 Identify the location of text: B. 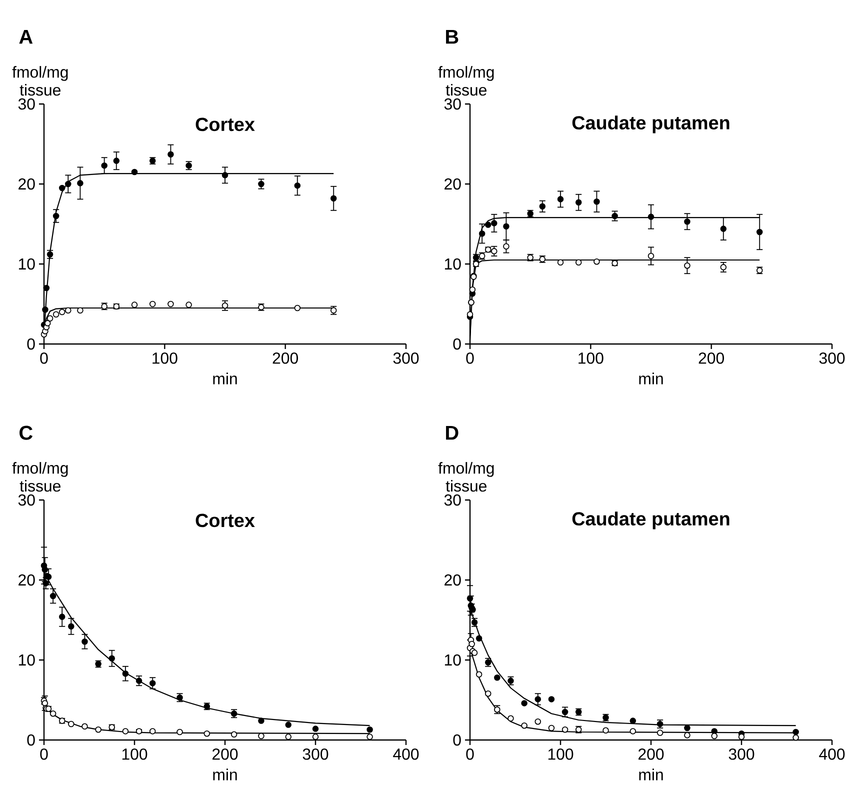
(452, 37).